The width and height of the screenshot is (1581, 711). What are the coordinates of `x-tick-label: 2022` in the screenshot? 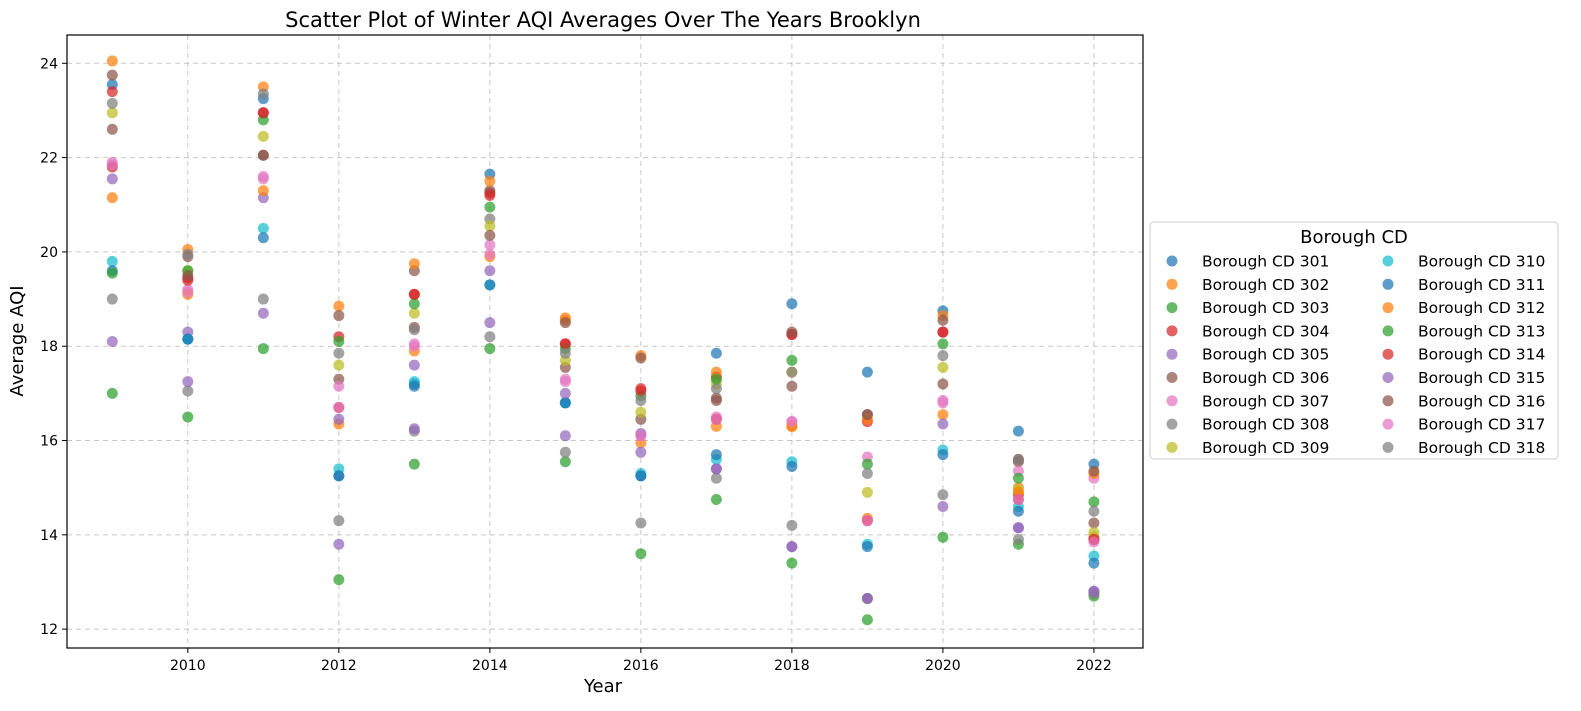 It's located at (1094, 666).